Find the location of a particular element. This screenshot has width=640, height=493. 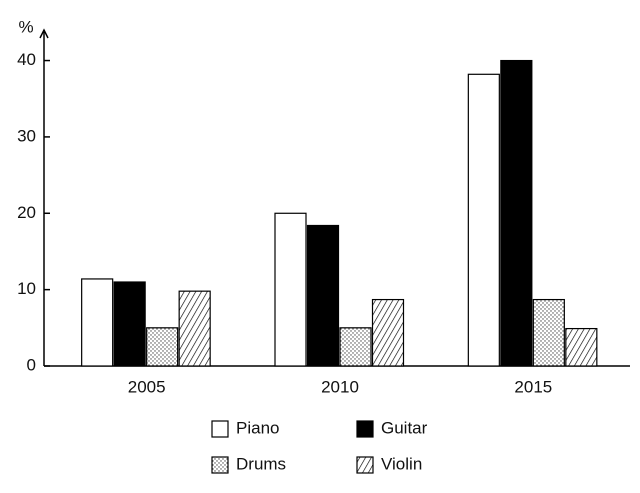

y-tick-label: 0 is located at coordinates (31, 364).